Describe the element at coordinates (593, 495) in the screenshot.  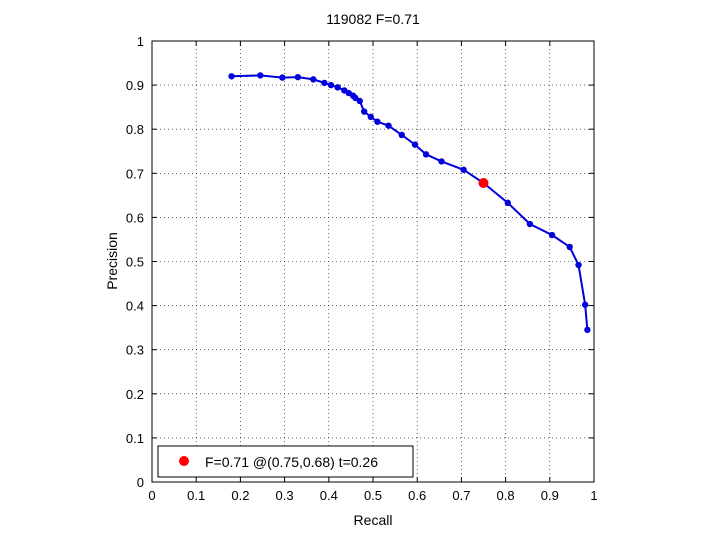
I see `x-tick-label: 1` at that location.